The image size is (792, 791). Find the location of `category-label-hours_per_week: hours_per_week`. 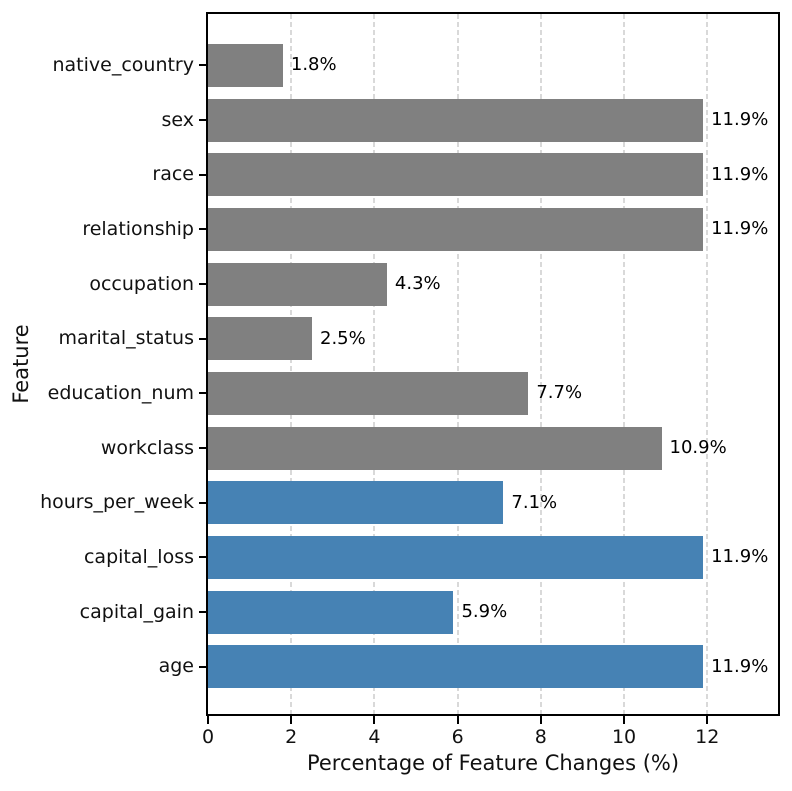

category-label-hours_per_week: hours_per_week is located at coordinates (117, 502).